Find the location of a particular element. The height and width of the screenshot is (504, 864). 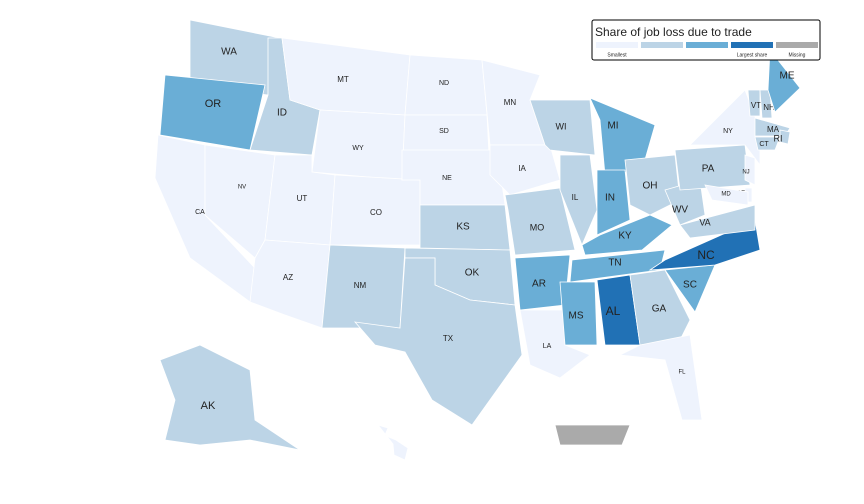

state-label: SC is located at coordinates (690, 285).